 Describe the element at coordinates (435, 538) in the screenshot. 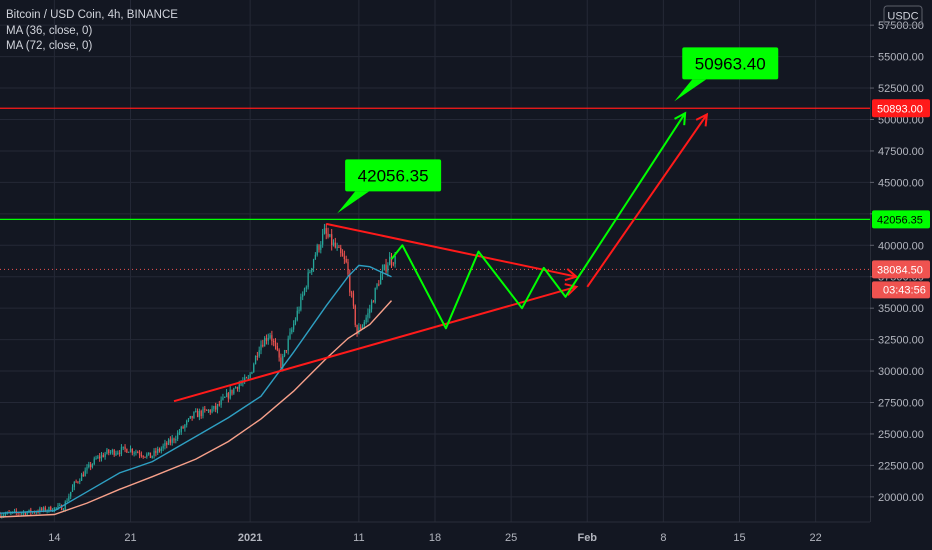

I see `time-tick-label: 18` at that location.